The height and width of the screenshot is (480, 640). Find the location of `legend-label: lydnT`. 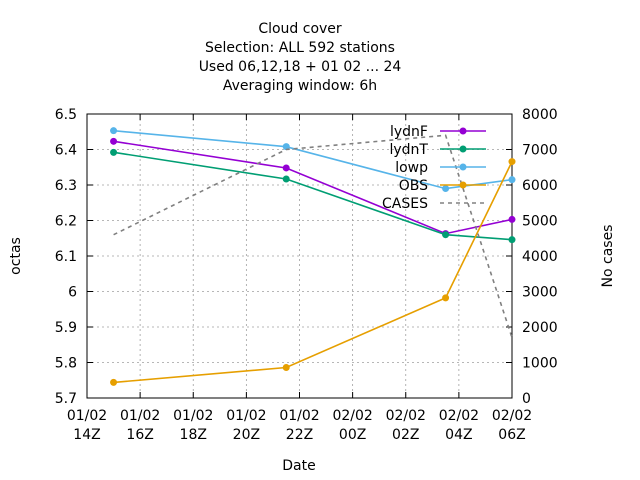

legend-label: lydnT is located at coordinates (409, 150).